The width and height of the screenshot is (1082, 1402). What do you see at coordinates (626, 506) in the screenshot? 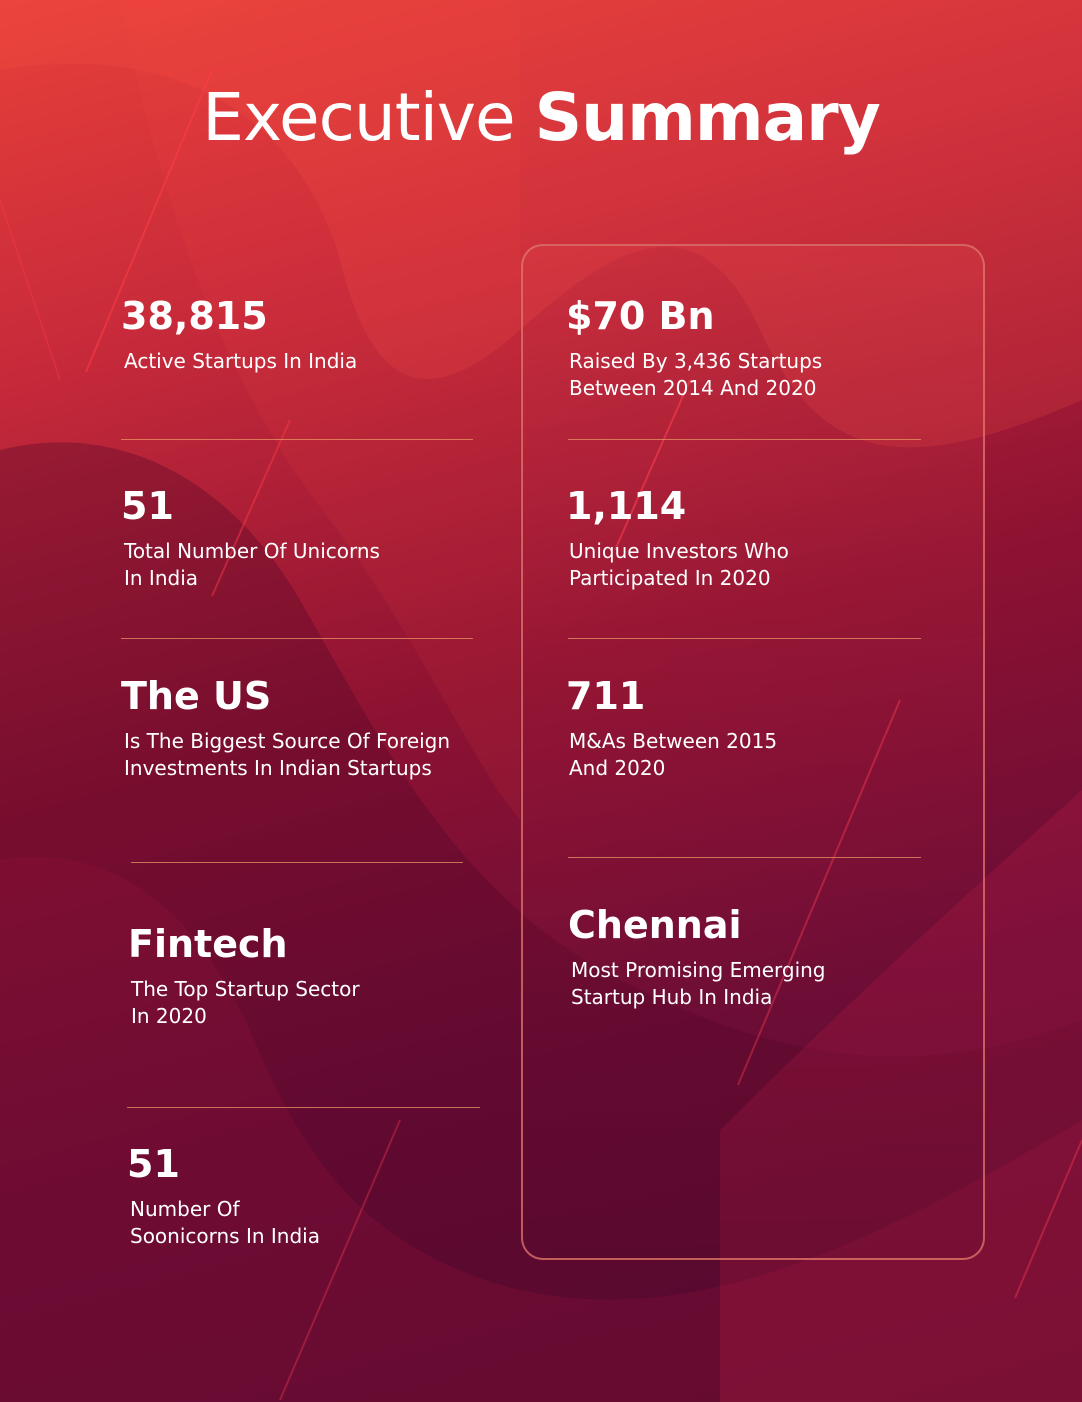
I see `stat-value: 1,114` at bounding box center [626, 506].